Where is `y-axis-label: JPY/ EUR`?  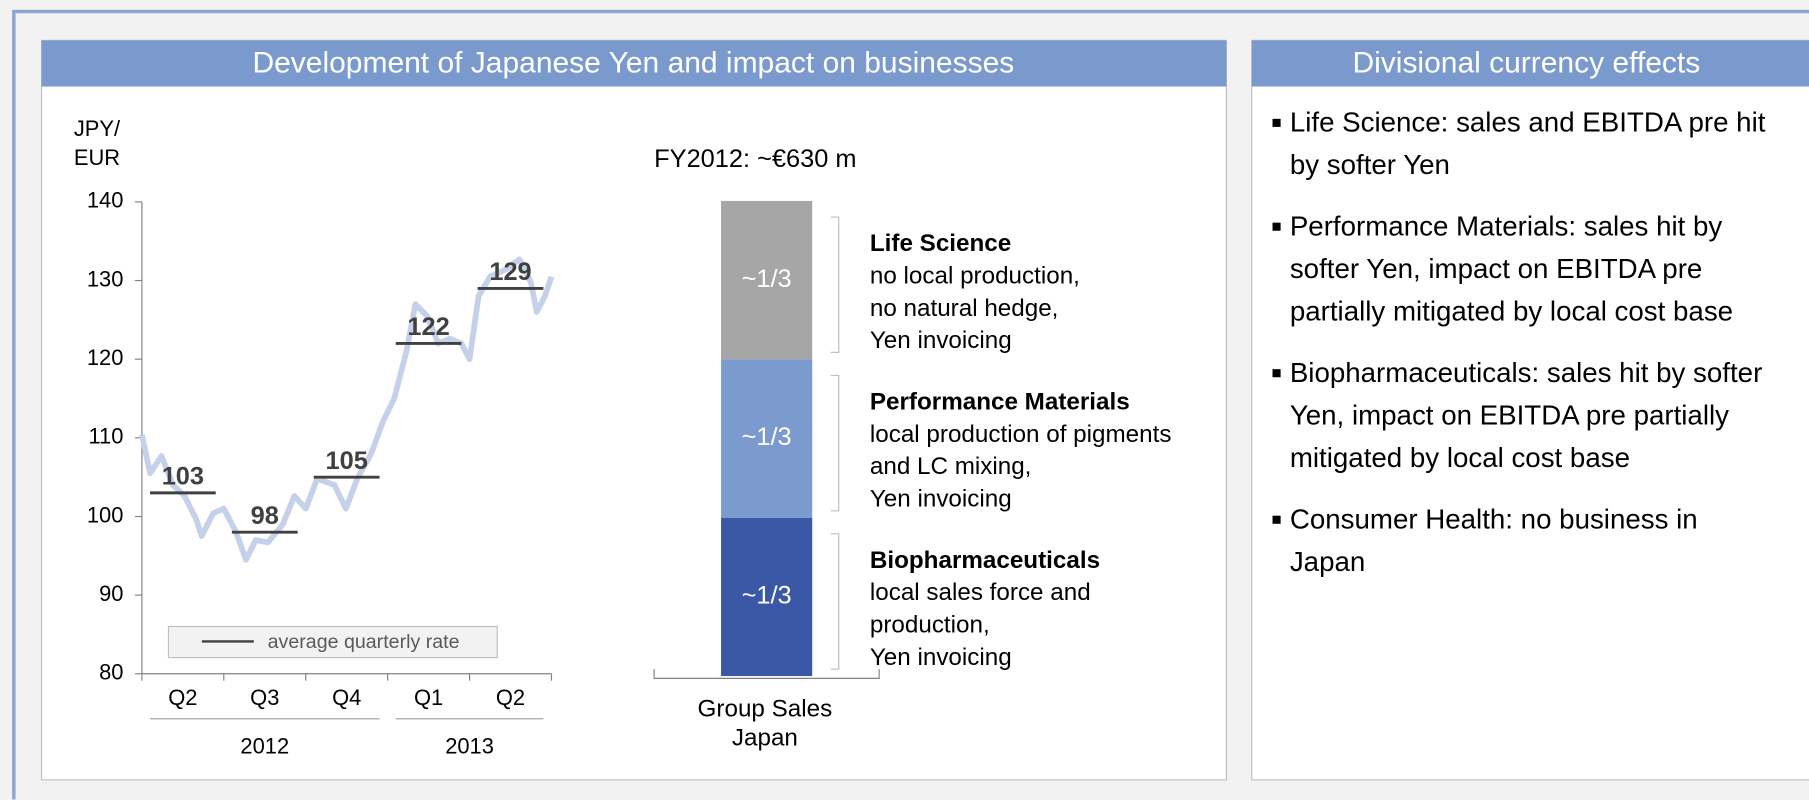
y-axis-label: JPY/ EUR is located at coordinates (97, 144).